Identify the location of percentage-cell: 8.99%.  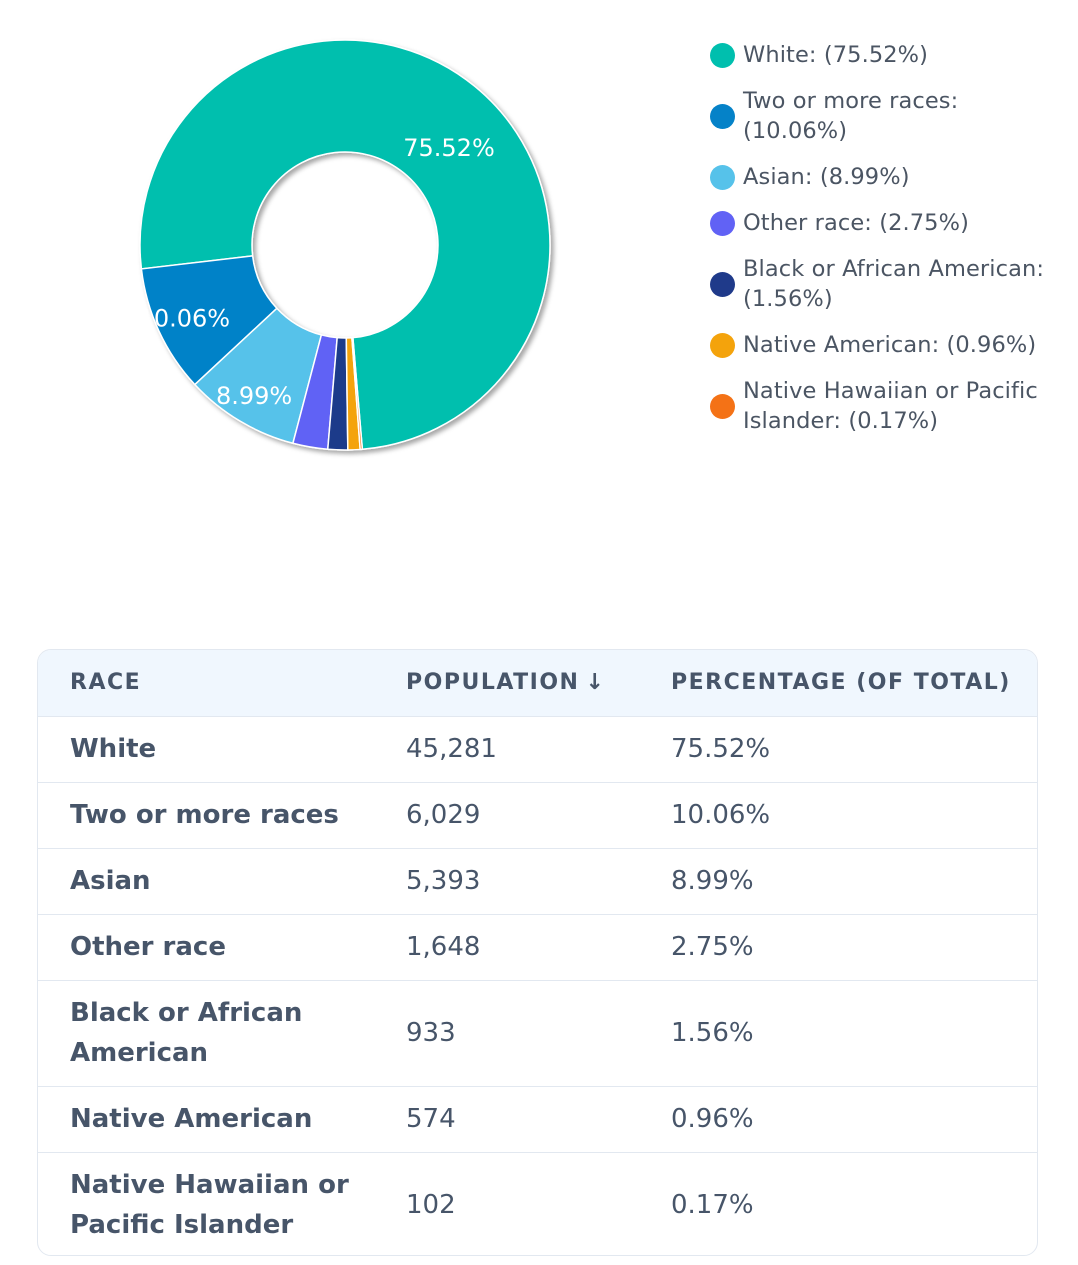
(838, 881).